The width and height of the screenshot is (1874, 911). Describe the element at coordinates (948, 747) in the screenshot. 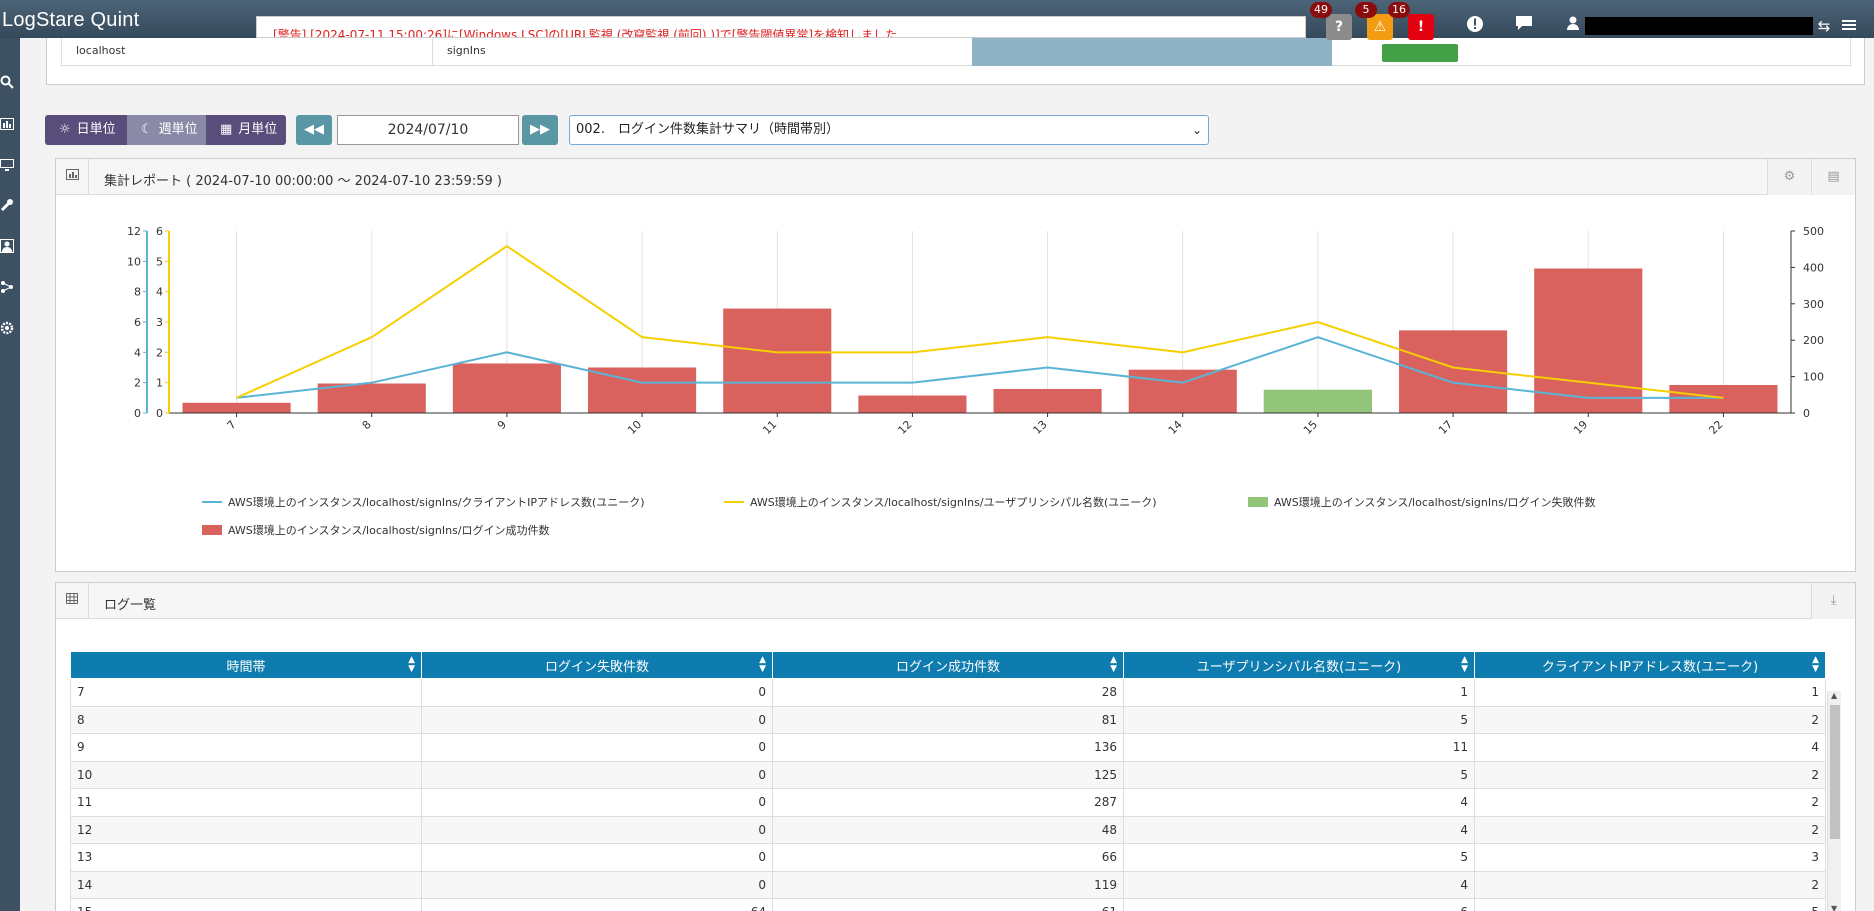

I see `table-row: 9 0 136 11 4` at that location.